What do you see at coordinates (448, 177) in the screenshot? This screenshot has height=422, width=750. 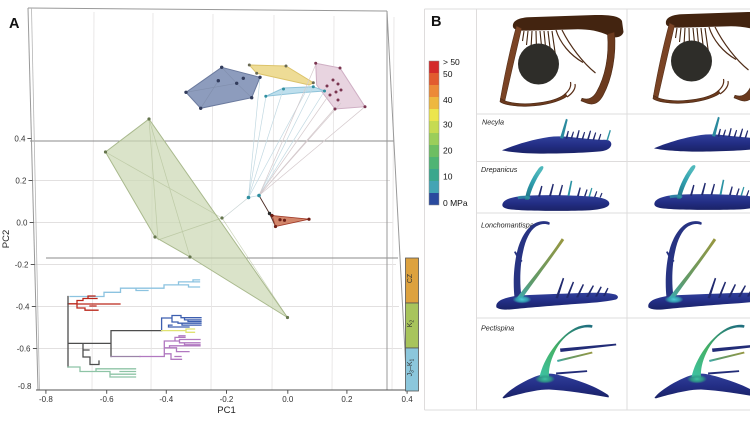 I see `svg-text: 10` at bounding box center [448, 177].